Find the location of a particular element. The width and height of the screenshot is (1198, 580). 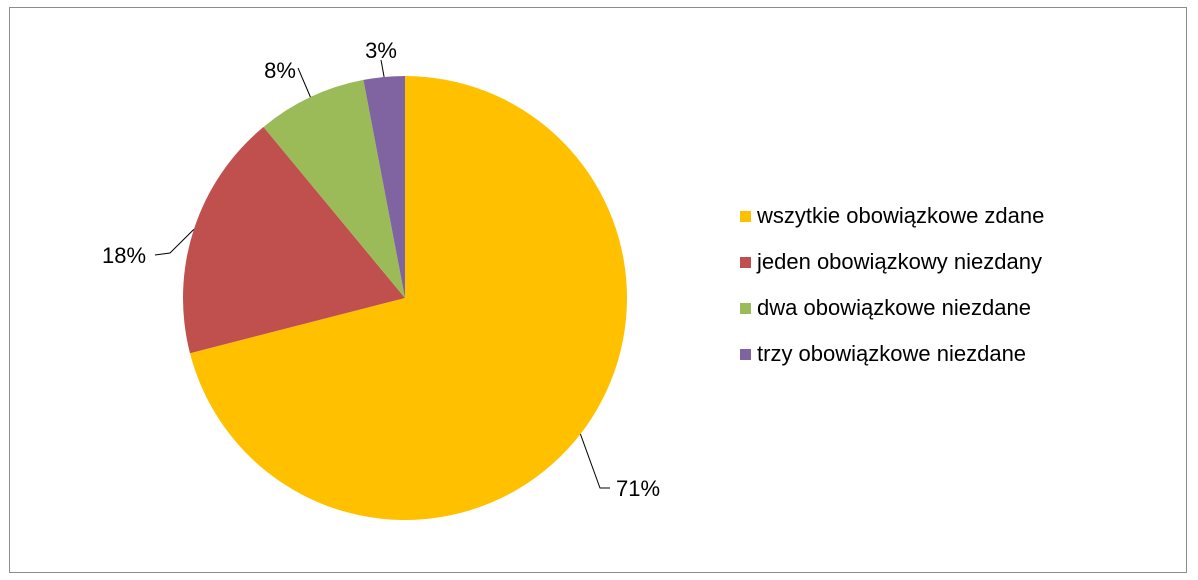

data-label: 18% is located at coordinates (124, 255).